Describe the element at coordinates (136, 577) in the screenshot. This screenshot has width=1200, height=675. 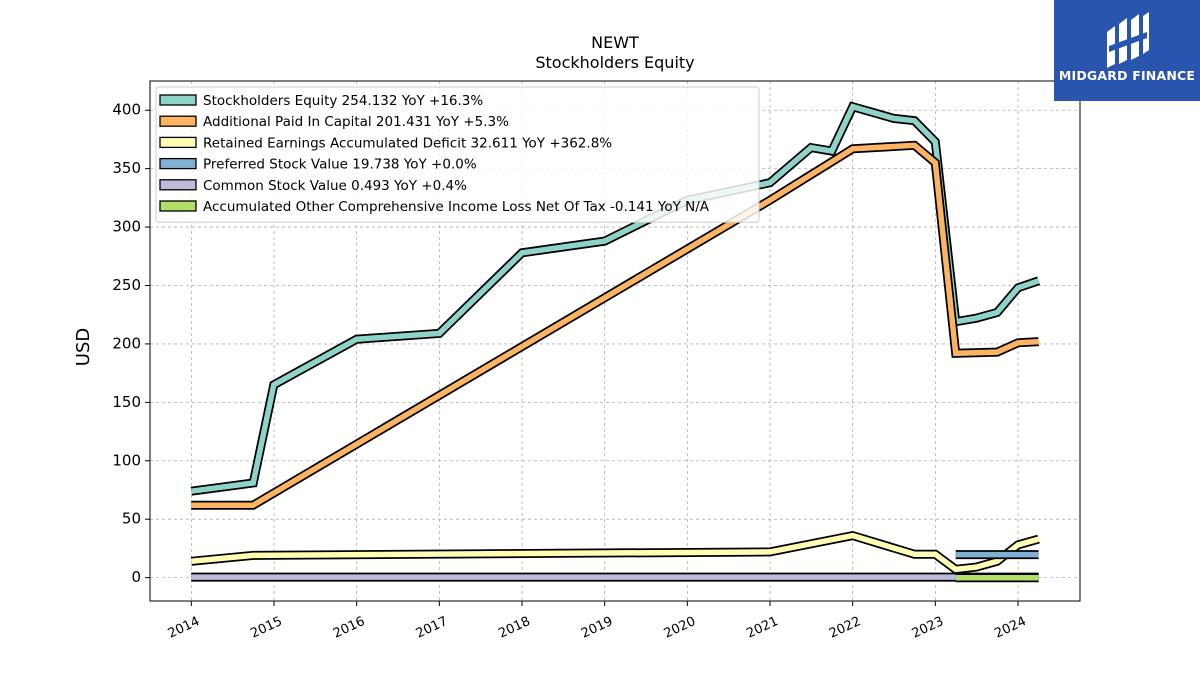
I see `y-tick-label: 0` at that location.